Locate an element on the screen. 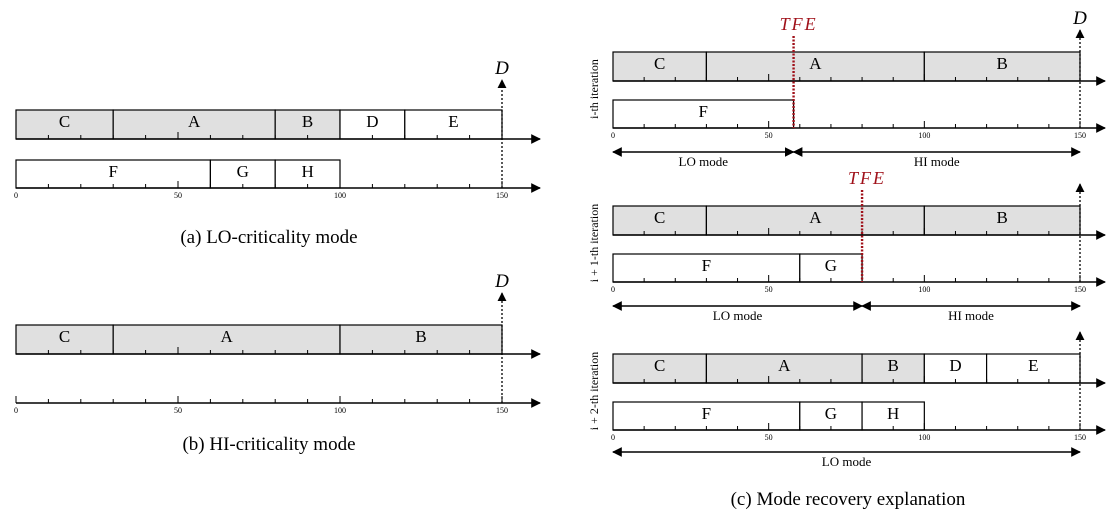  panel-c-iter3-row1-box-e is located at coordinates (1033, 368).